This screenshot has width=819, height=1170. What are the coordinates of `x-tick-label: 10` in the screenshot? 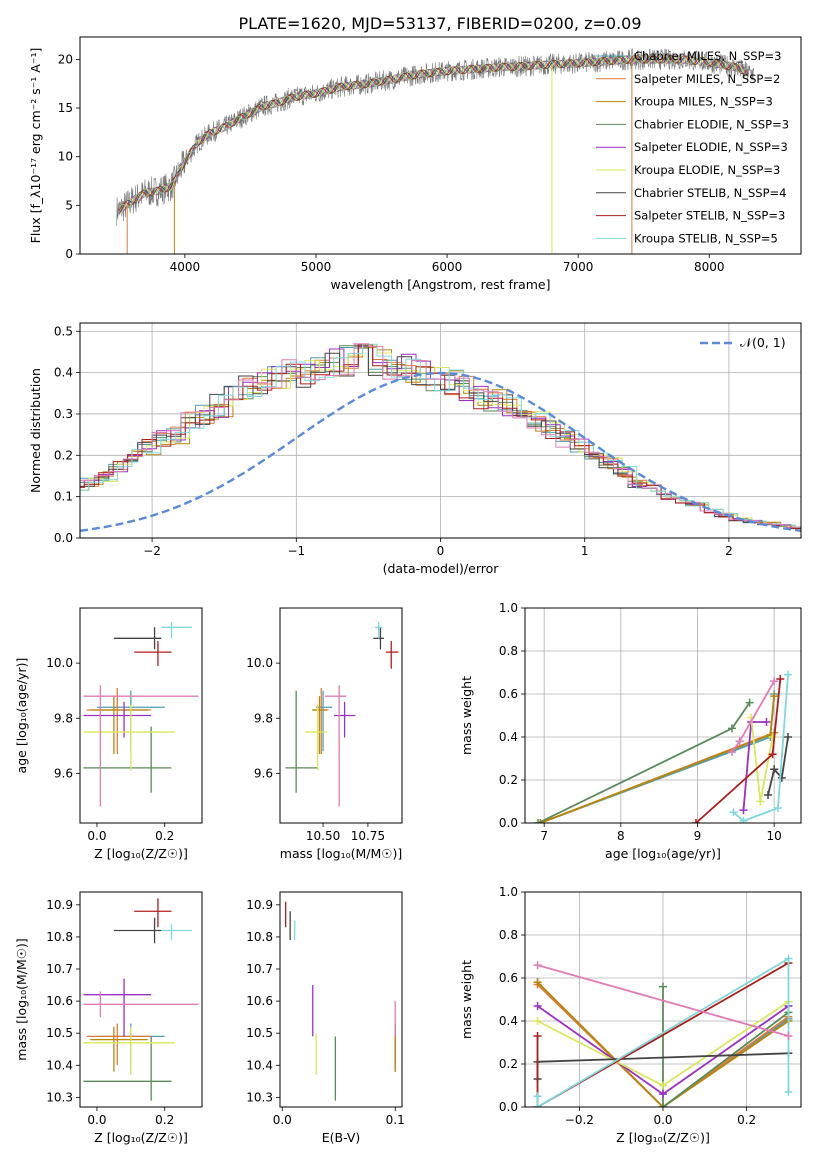 It's located at (774, 836).